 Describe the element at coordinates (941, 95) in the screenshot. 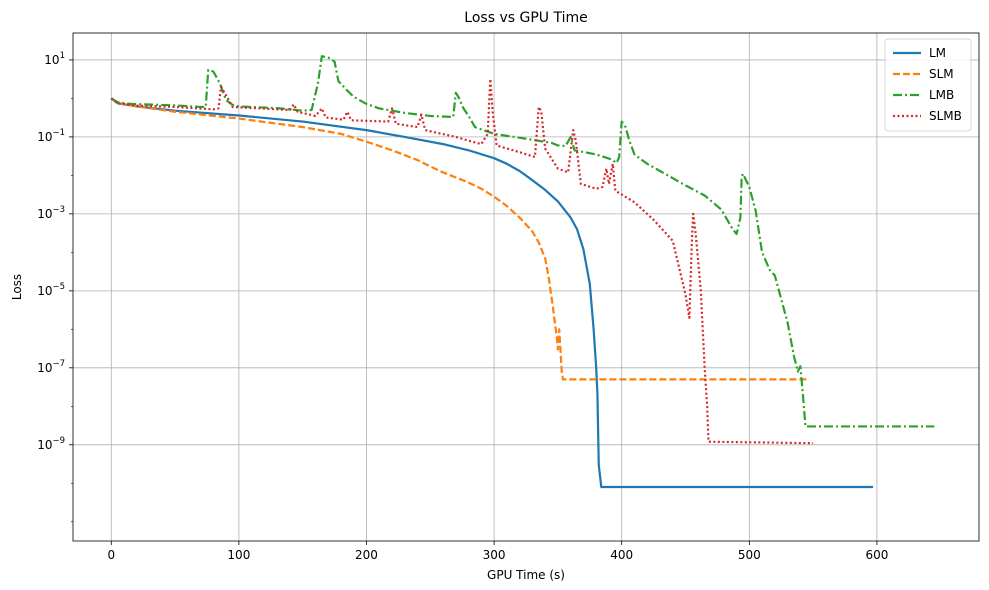

I see `legend-label-lmb: LMB` at that location.